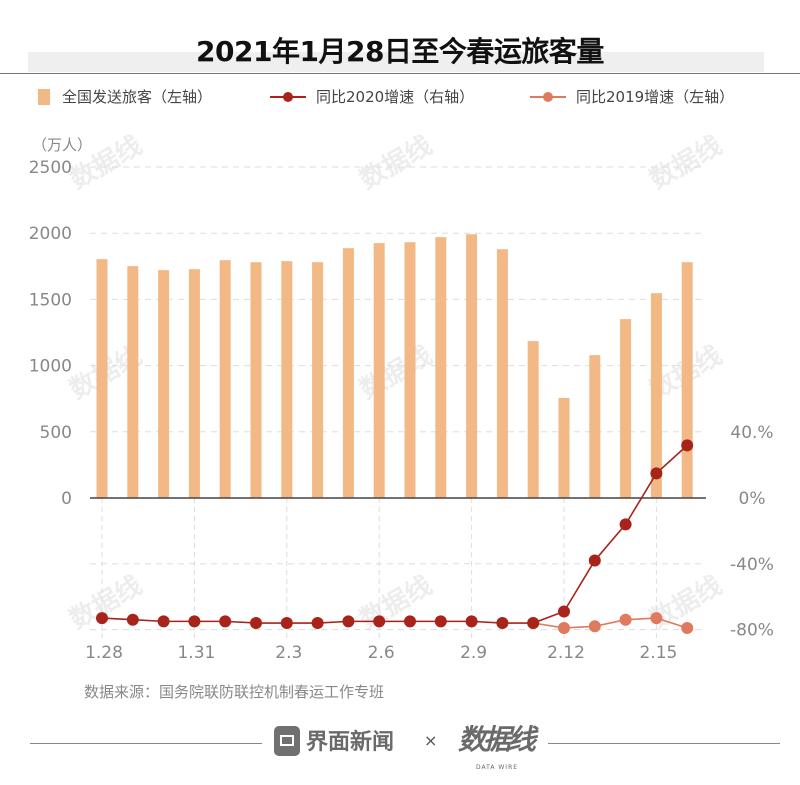 This screenshot has height=785, width=800. I want to click on legend-label: 同比2020增速（右轴）, so click(395, 97).